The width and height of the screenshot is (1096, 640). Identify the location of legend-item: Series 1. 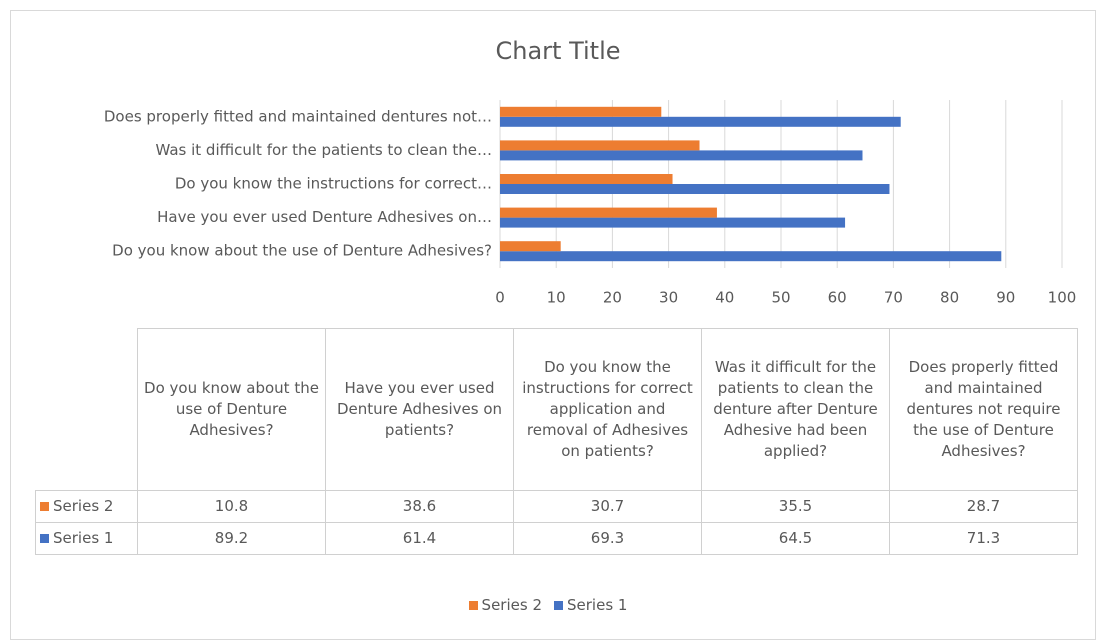
(590, 605).